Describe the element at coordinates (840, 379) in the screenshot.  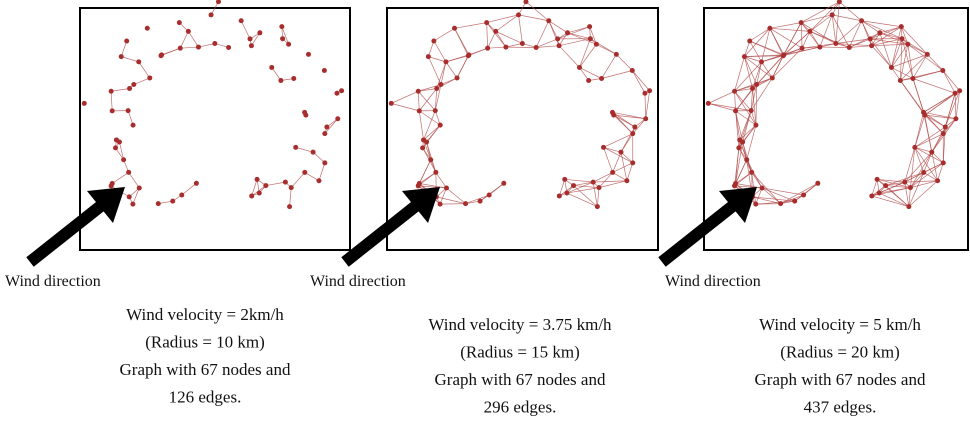
I see `caption-line: Graph with 67 nodes and` at that location.